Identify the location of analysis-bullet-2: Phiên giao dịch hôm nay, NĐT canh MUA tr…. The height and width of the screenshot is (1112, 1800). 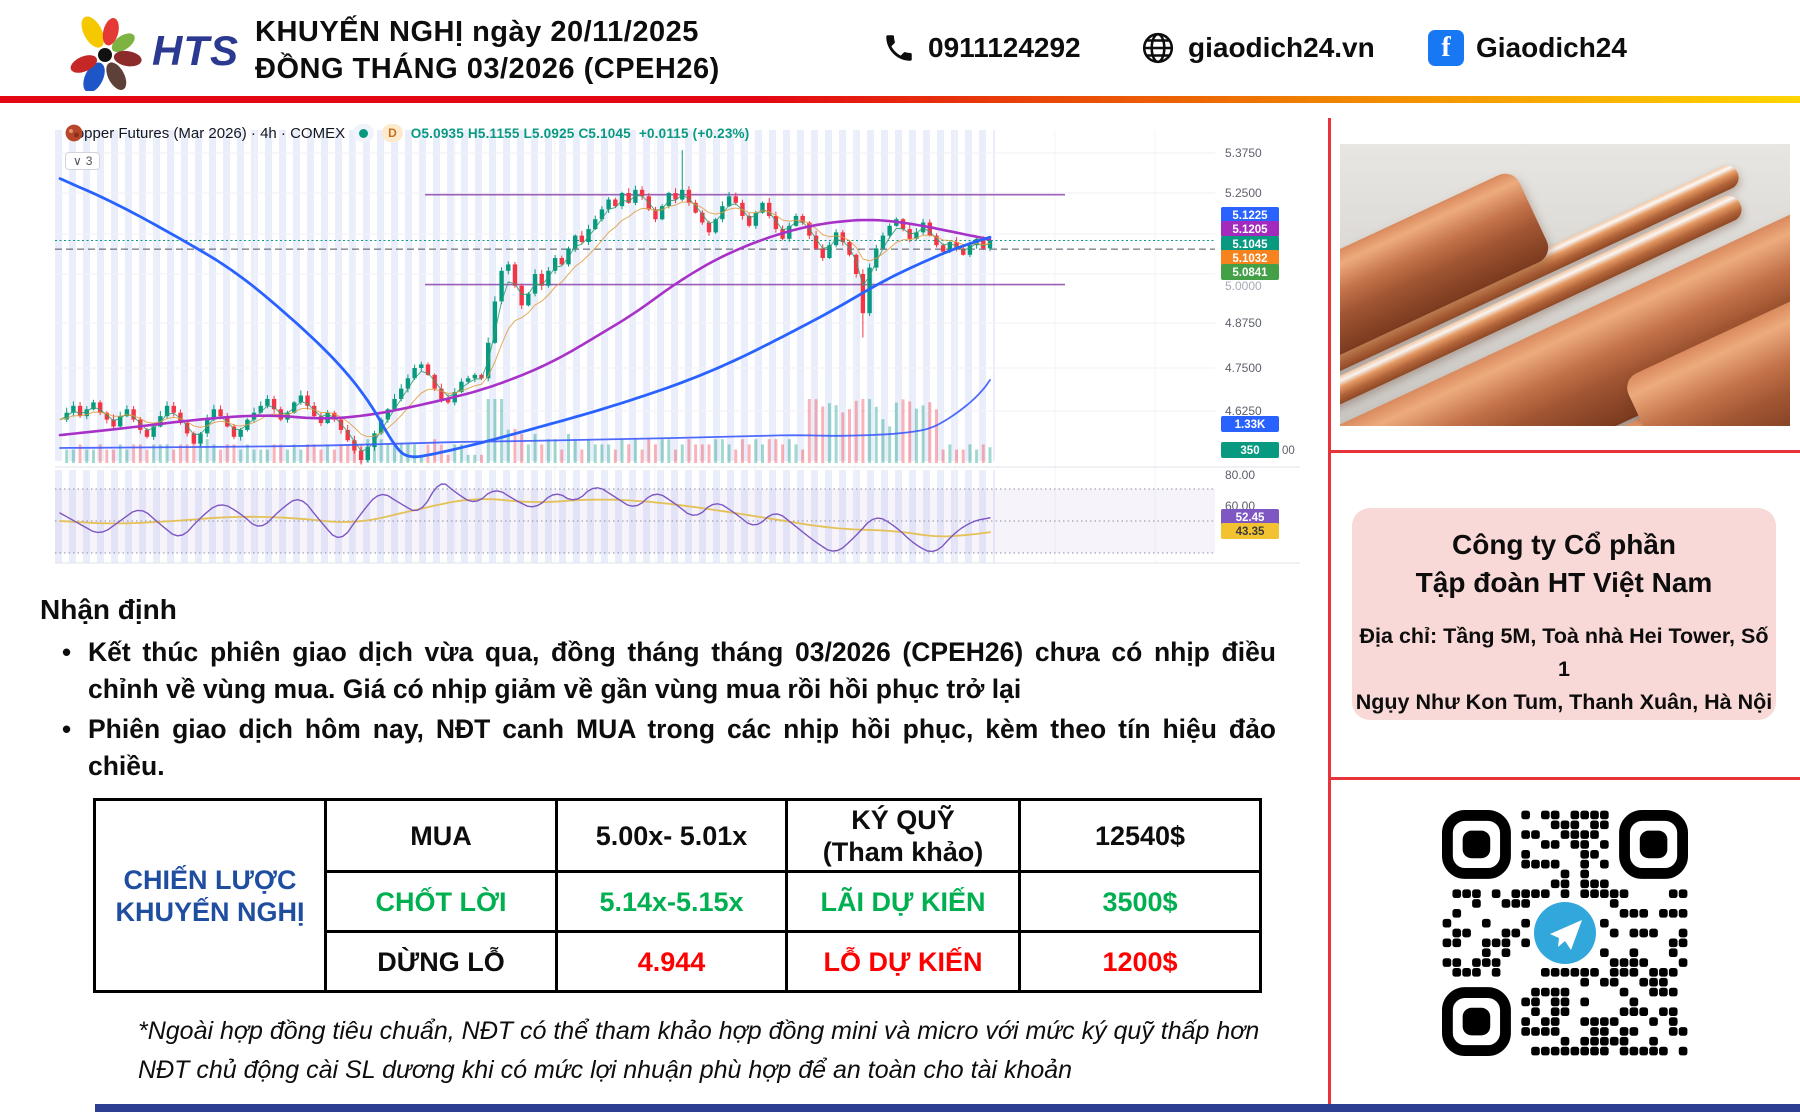
(667, 748).